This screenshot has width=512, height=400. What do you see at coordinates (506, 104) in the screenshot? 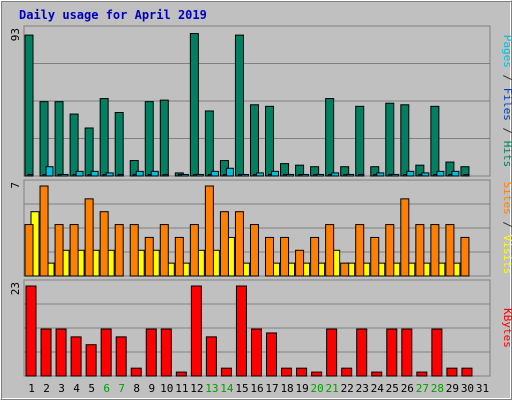
I see `legend-part: Files` at bounding box center [506, 104].